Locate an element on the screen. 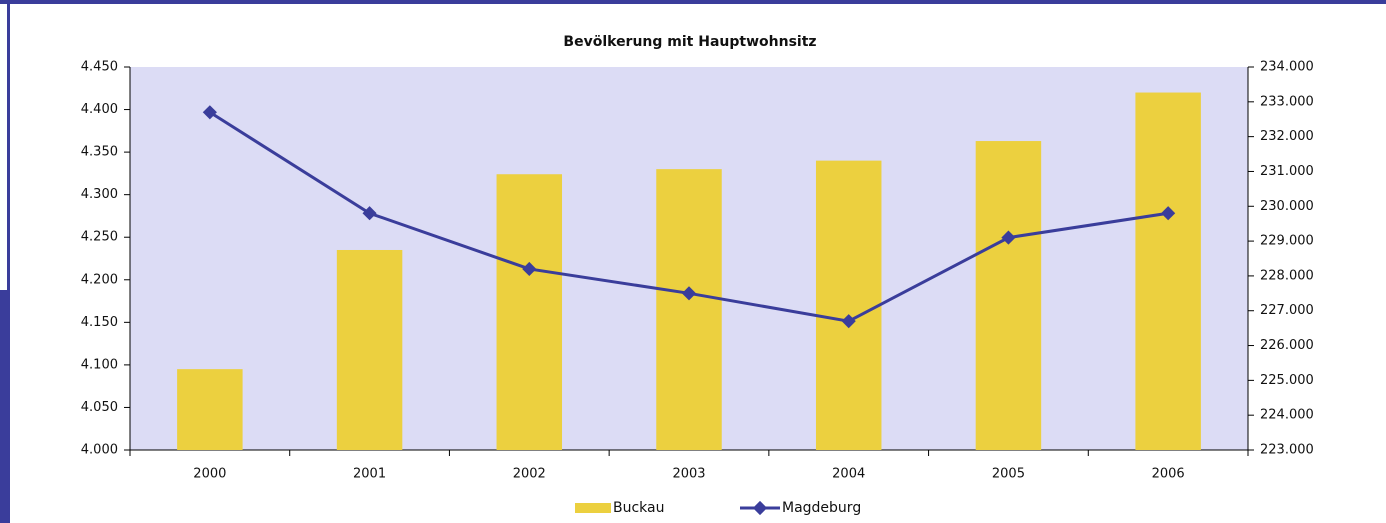 The image size is (1386, 523). x-tick-label: 2006 is located at coordinates (1168, 474).